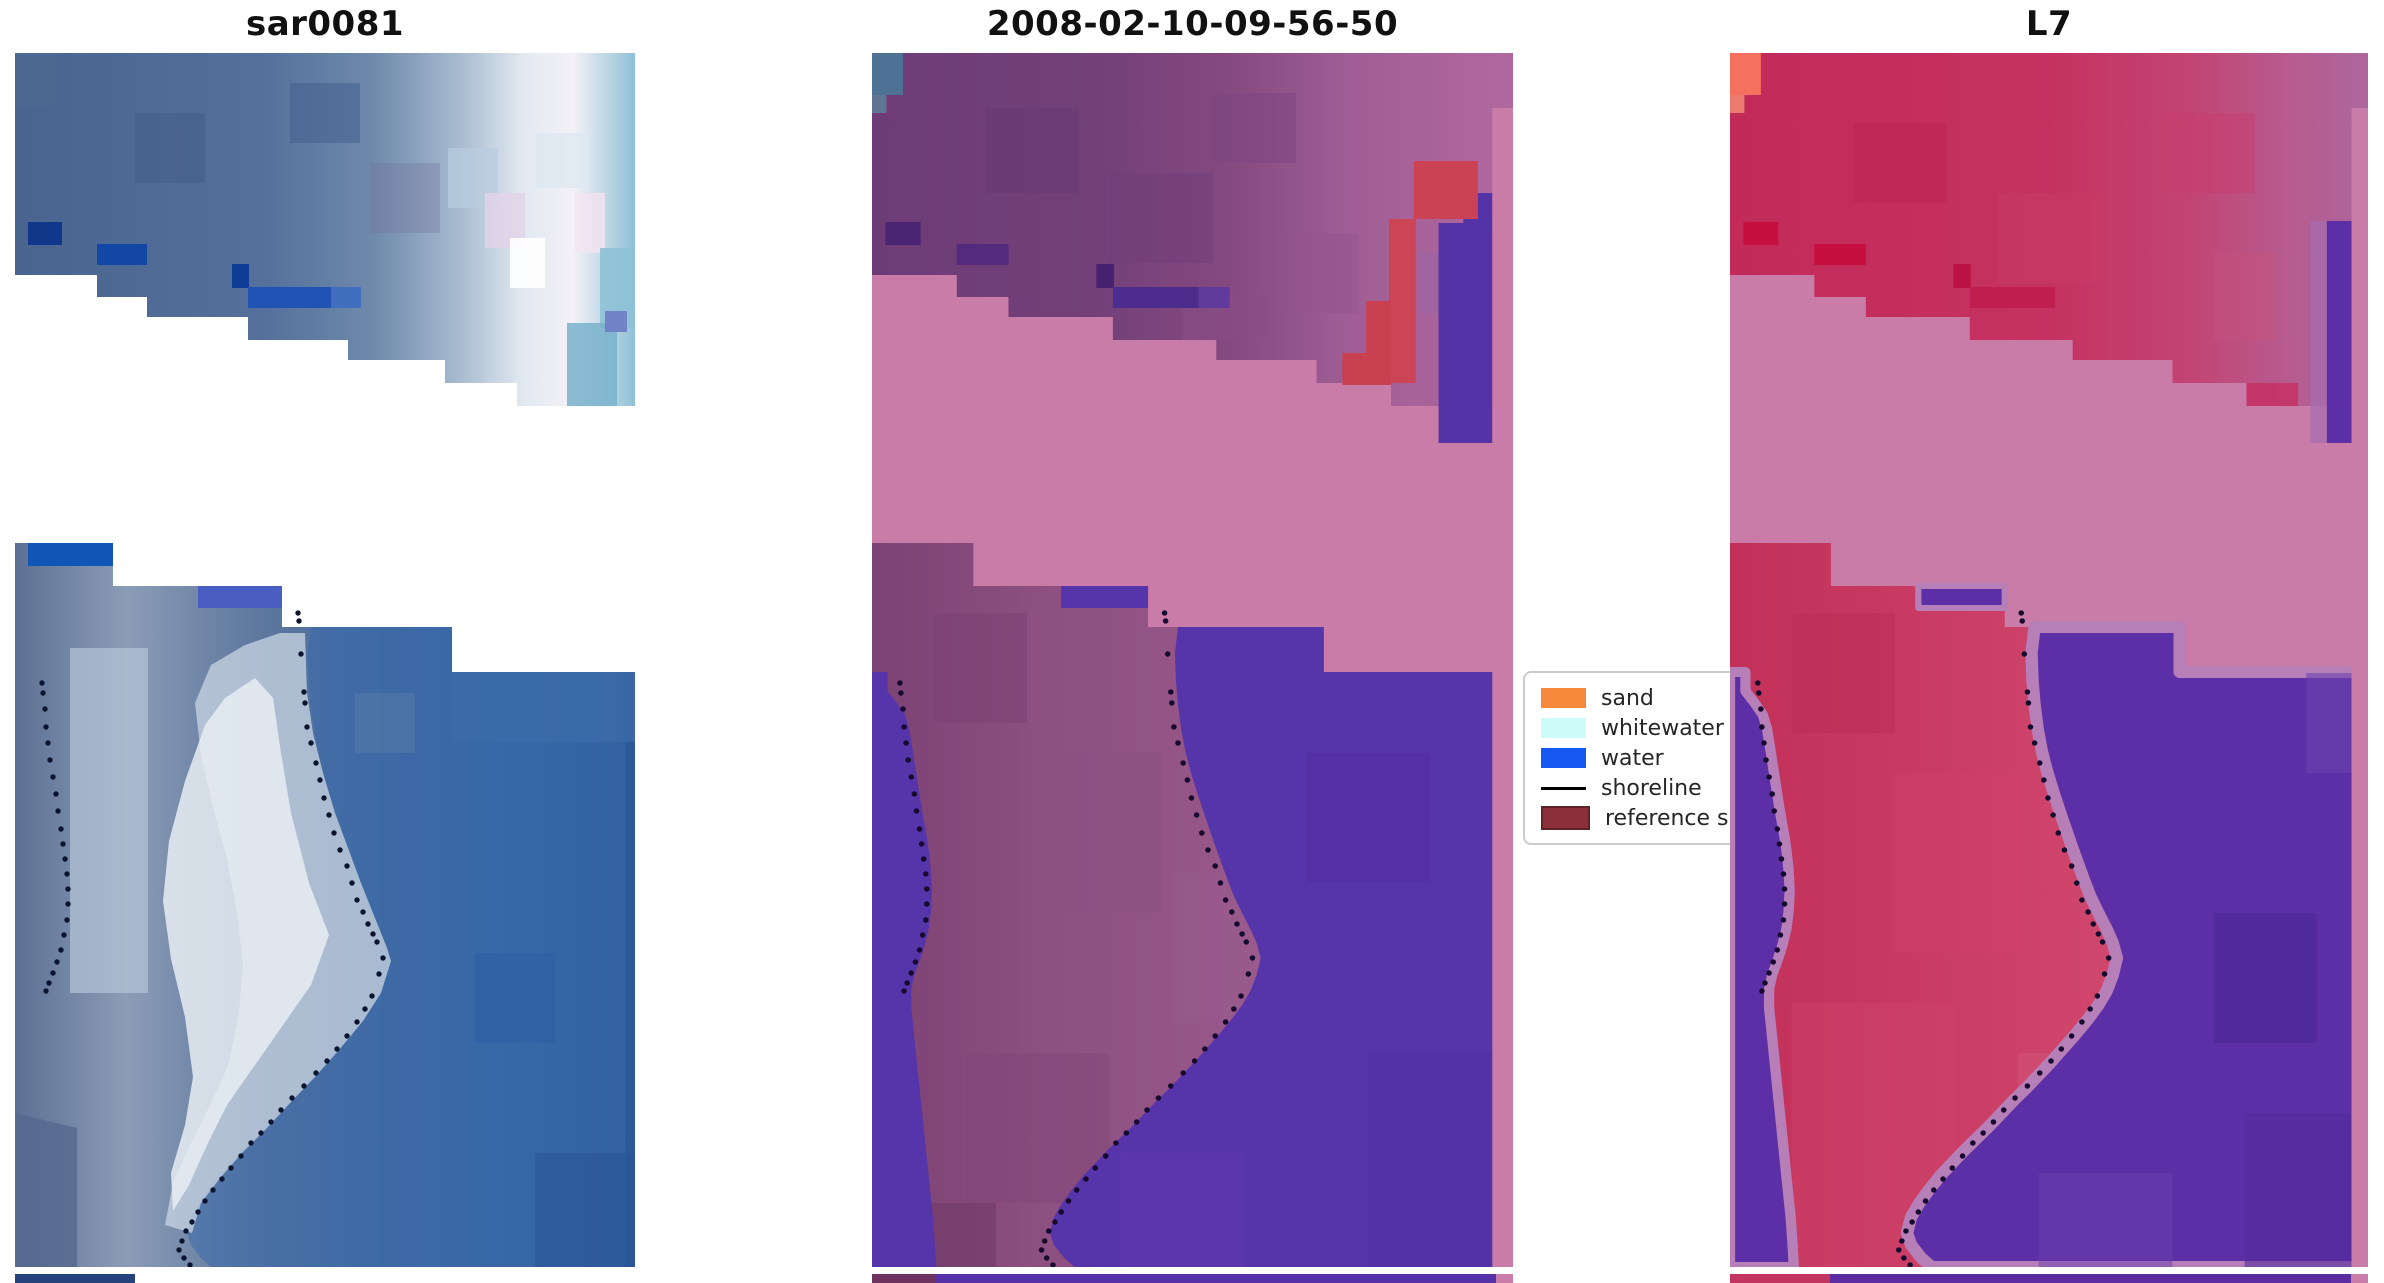 The image size is (2384, 1283). What do you see at coordinates (1563, 698) in the screenshot?
I see `sand-swatch-icon` at bounding box center [1563, 698].